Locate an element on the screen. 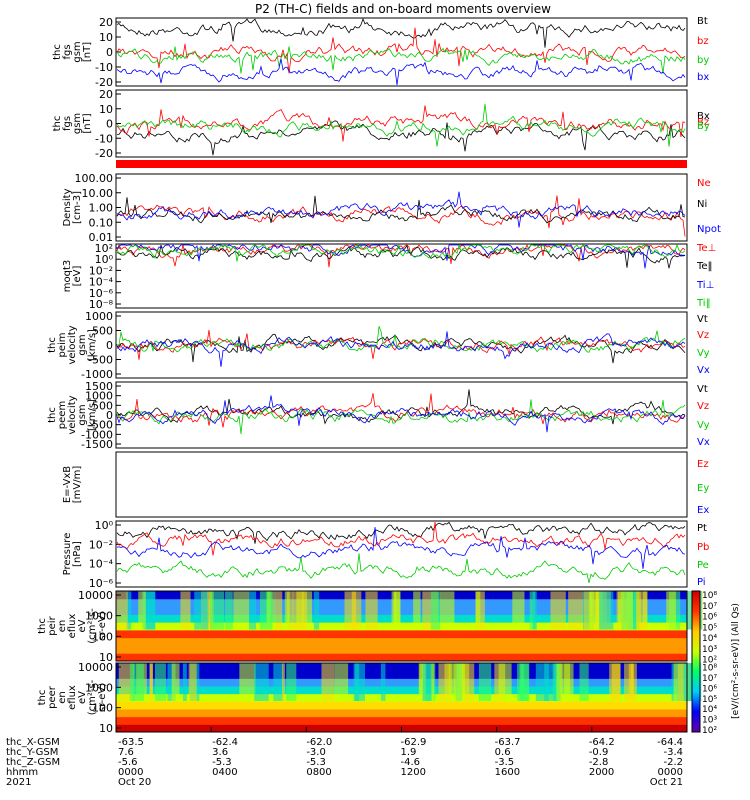  y-axis-label: eflux is located at coordinates (72, 626).